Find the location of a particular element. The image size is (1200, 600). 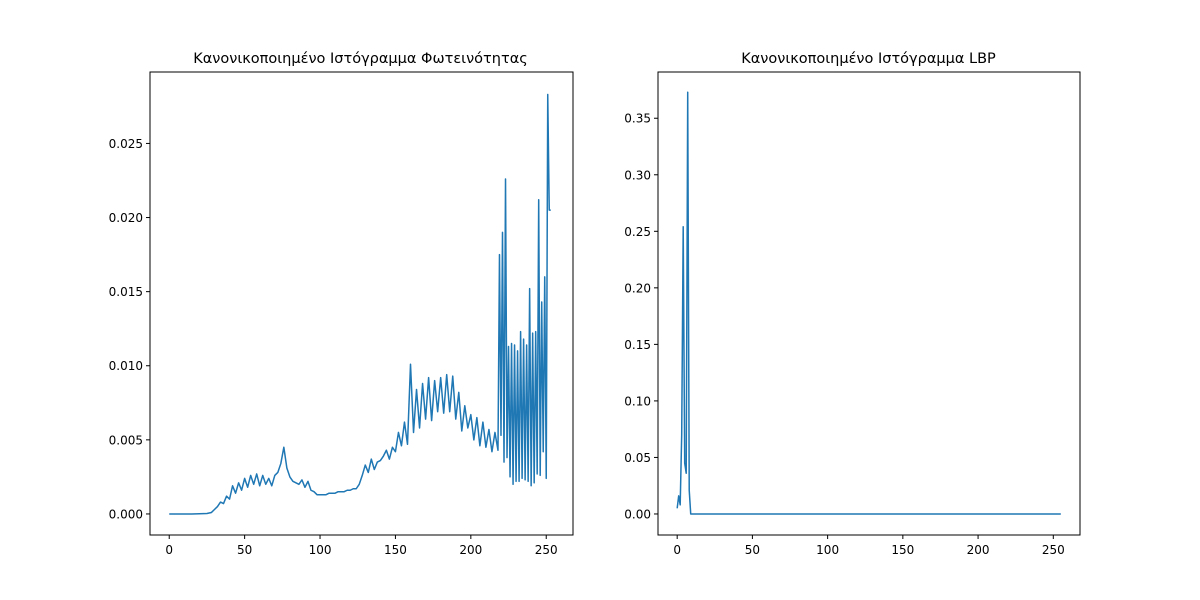

y-tick-label: 0.000 is located at coordinates (126, 514).